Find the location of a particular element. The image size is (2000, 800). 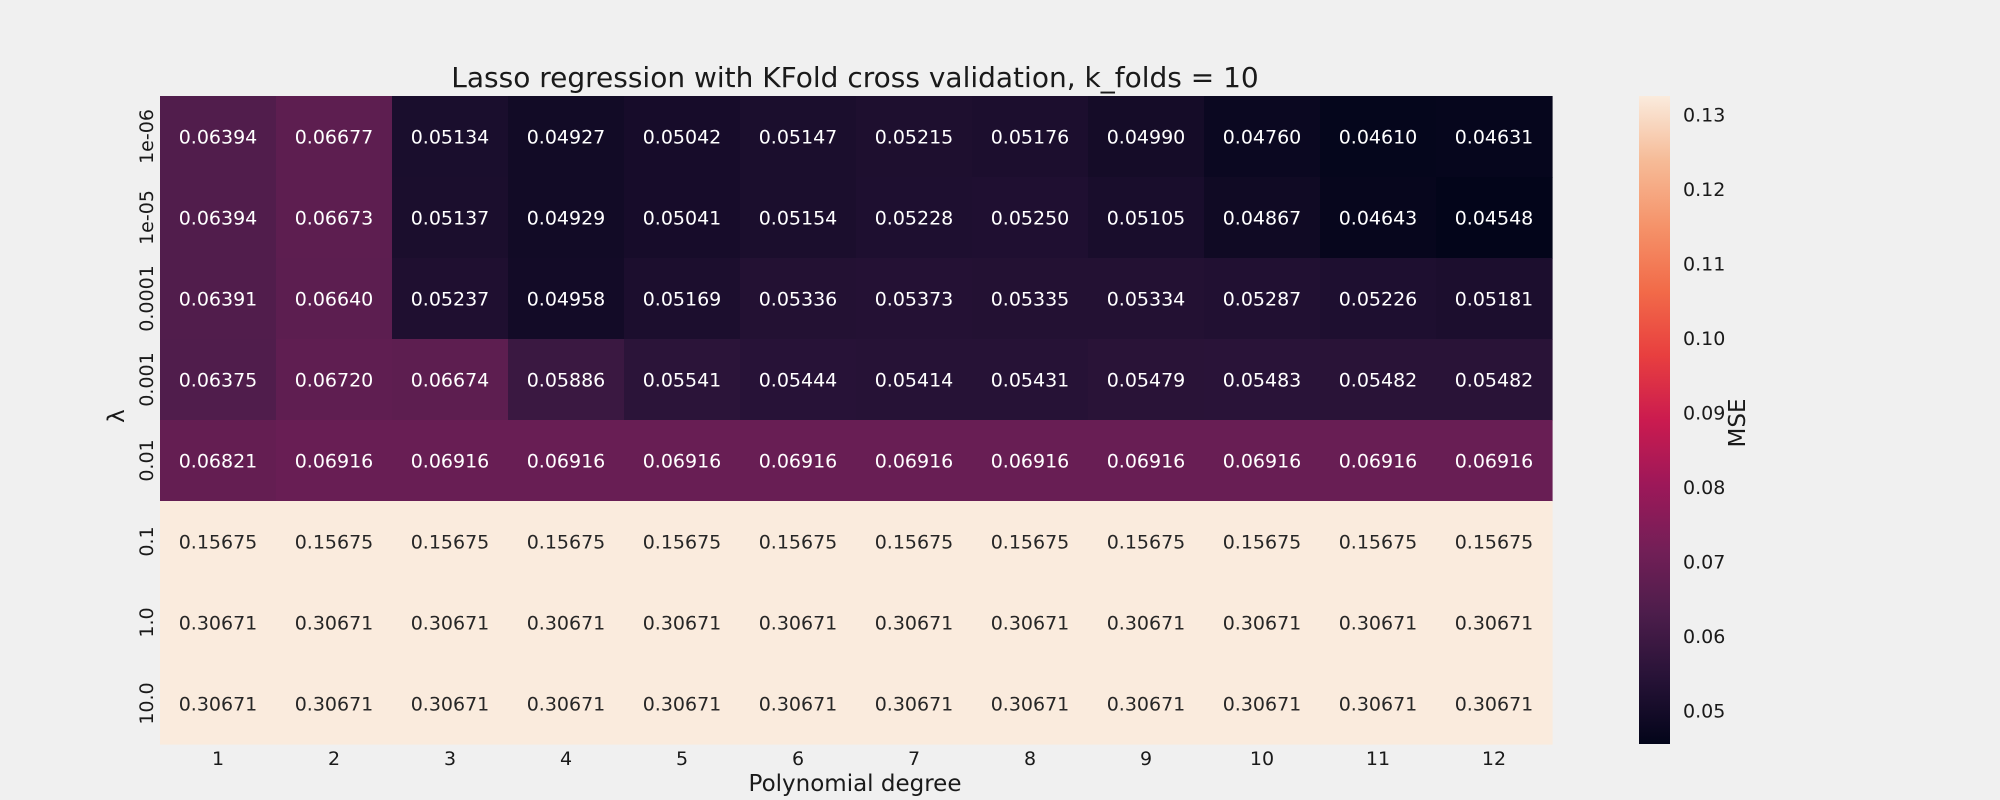

heatmap-cell-value: 0.06673 is located at coordinates (334, 219).